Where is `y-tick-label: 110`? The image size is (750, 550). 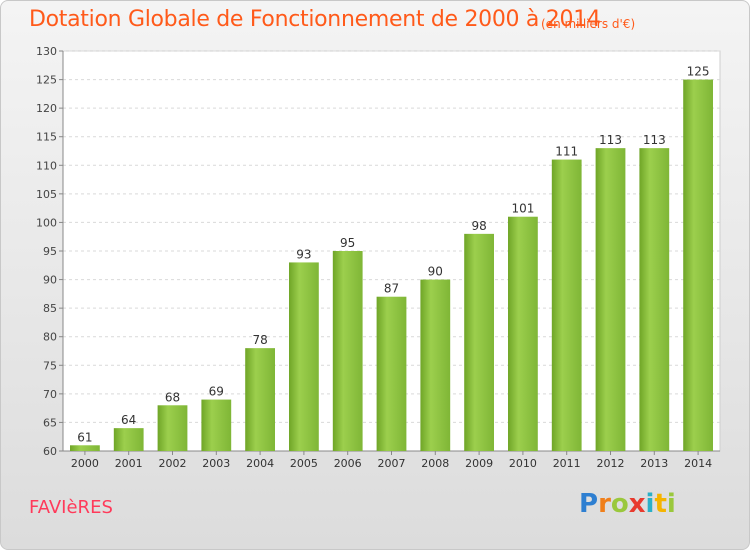 y-tick-label: 110 is located at coordinates (46, 165).